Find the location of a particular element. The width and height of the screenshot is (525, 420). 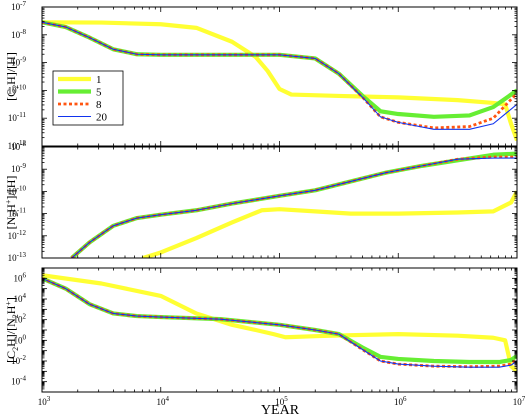

y-tick-label: 10⁴ is located at coordinates (20, 298).